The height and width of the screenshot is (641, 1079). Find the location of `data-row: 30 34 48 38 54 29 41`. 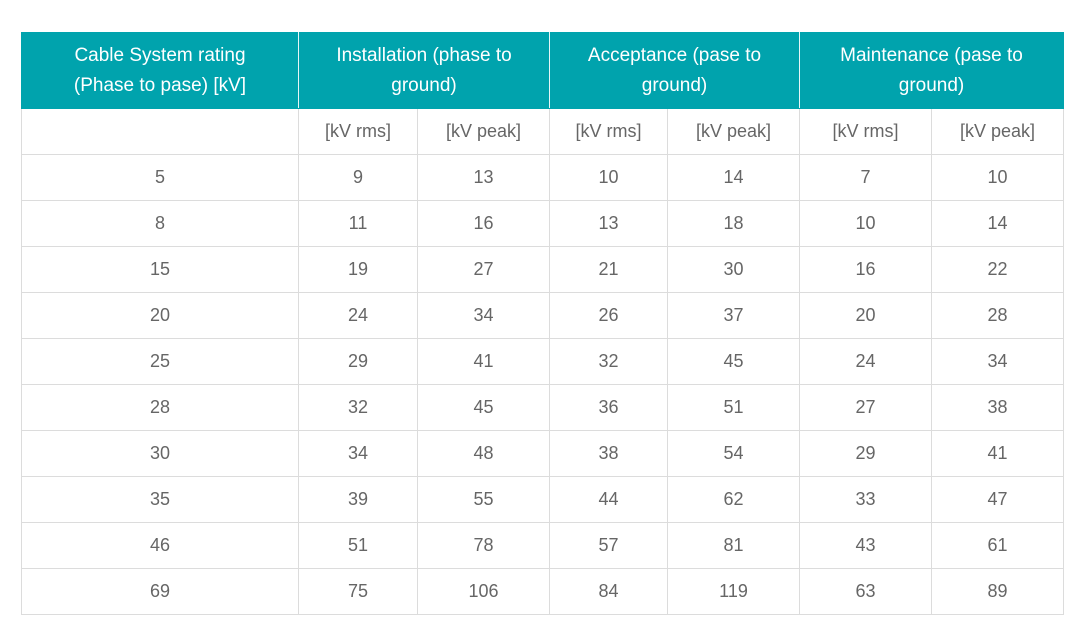

data-row: 30 34 48 38 54 29 41 is located at coordinates (543, 453).